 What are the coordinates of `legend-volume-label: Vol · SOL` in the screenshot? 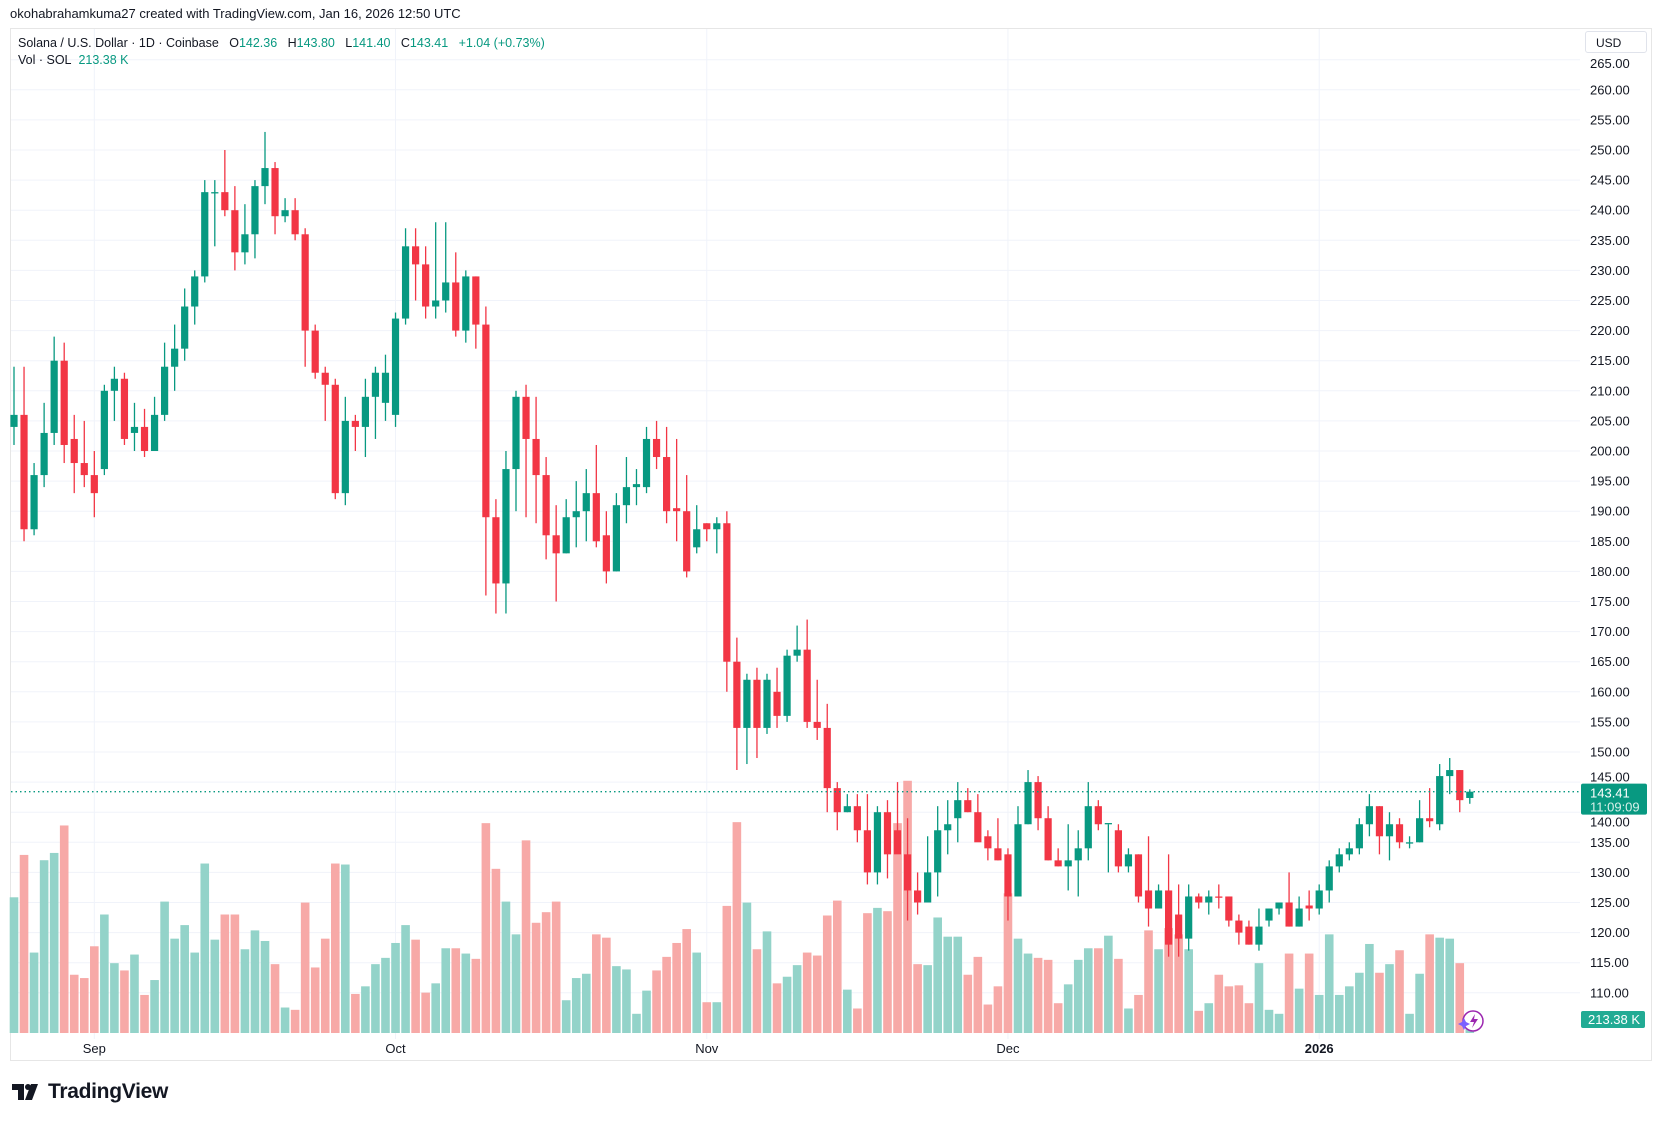 It's located at (45, 60).